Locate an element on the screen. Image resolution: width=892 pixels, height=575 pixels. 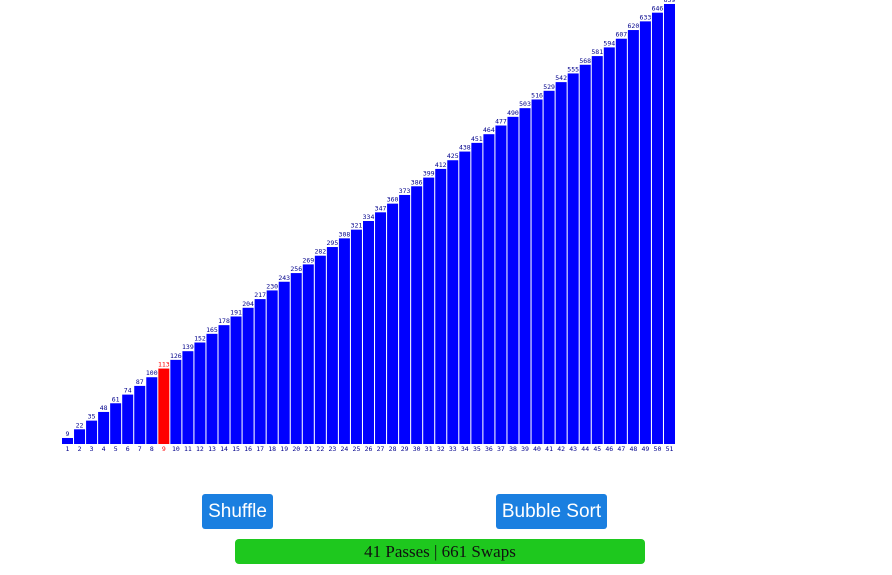
category-label: 18 is located at coordinates (272, 449).